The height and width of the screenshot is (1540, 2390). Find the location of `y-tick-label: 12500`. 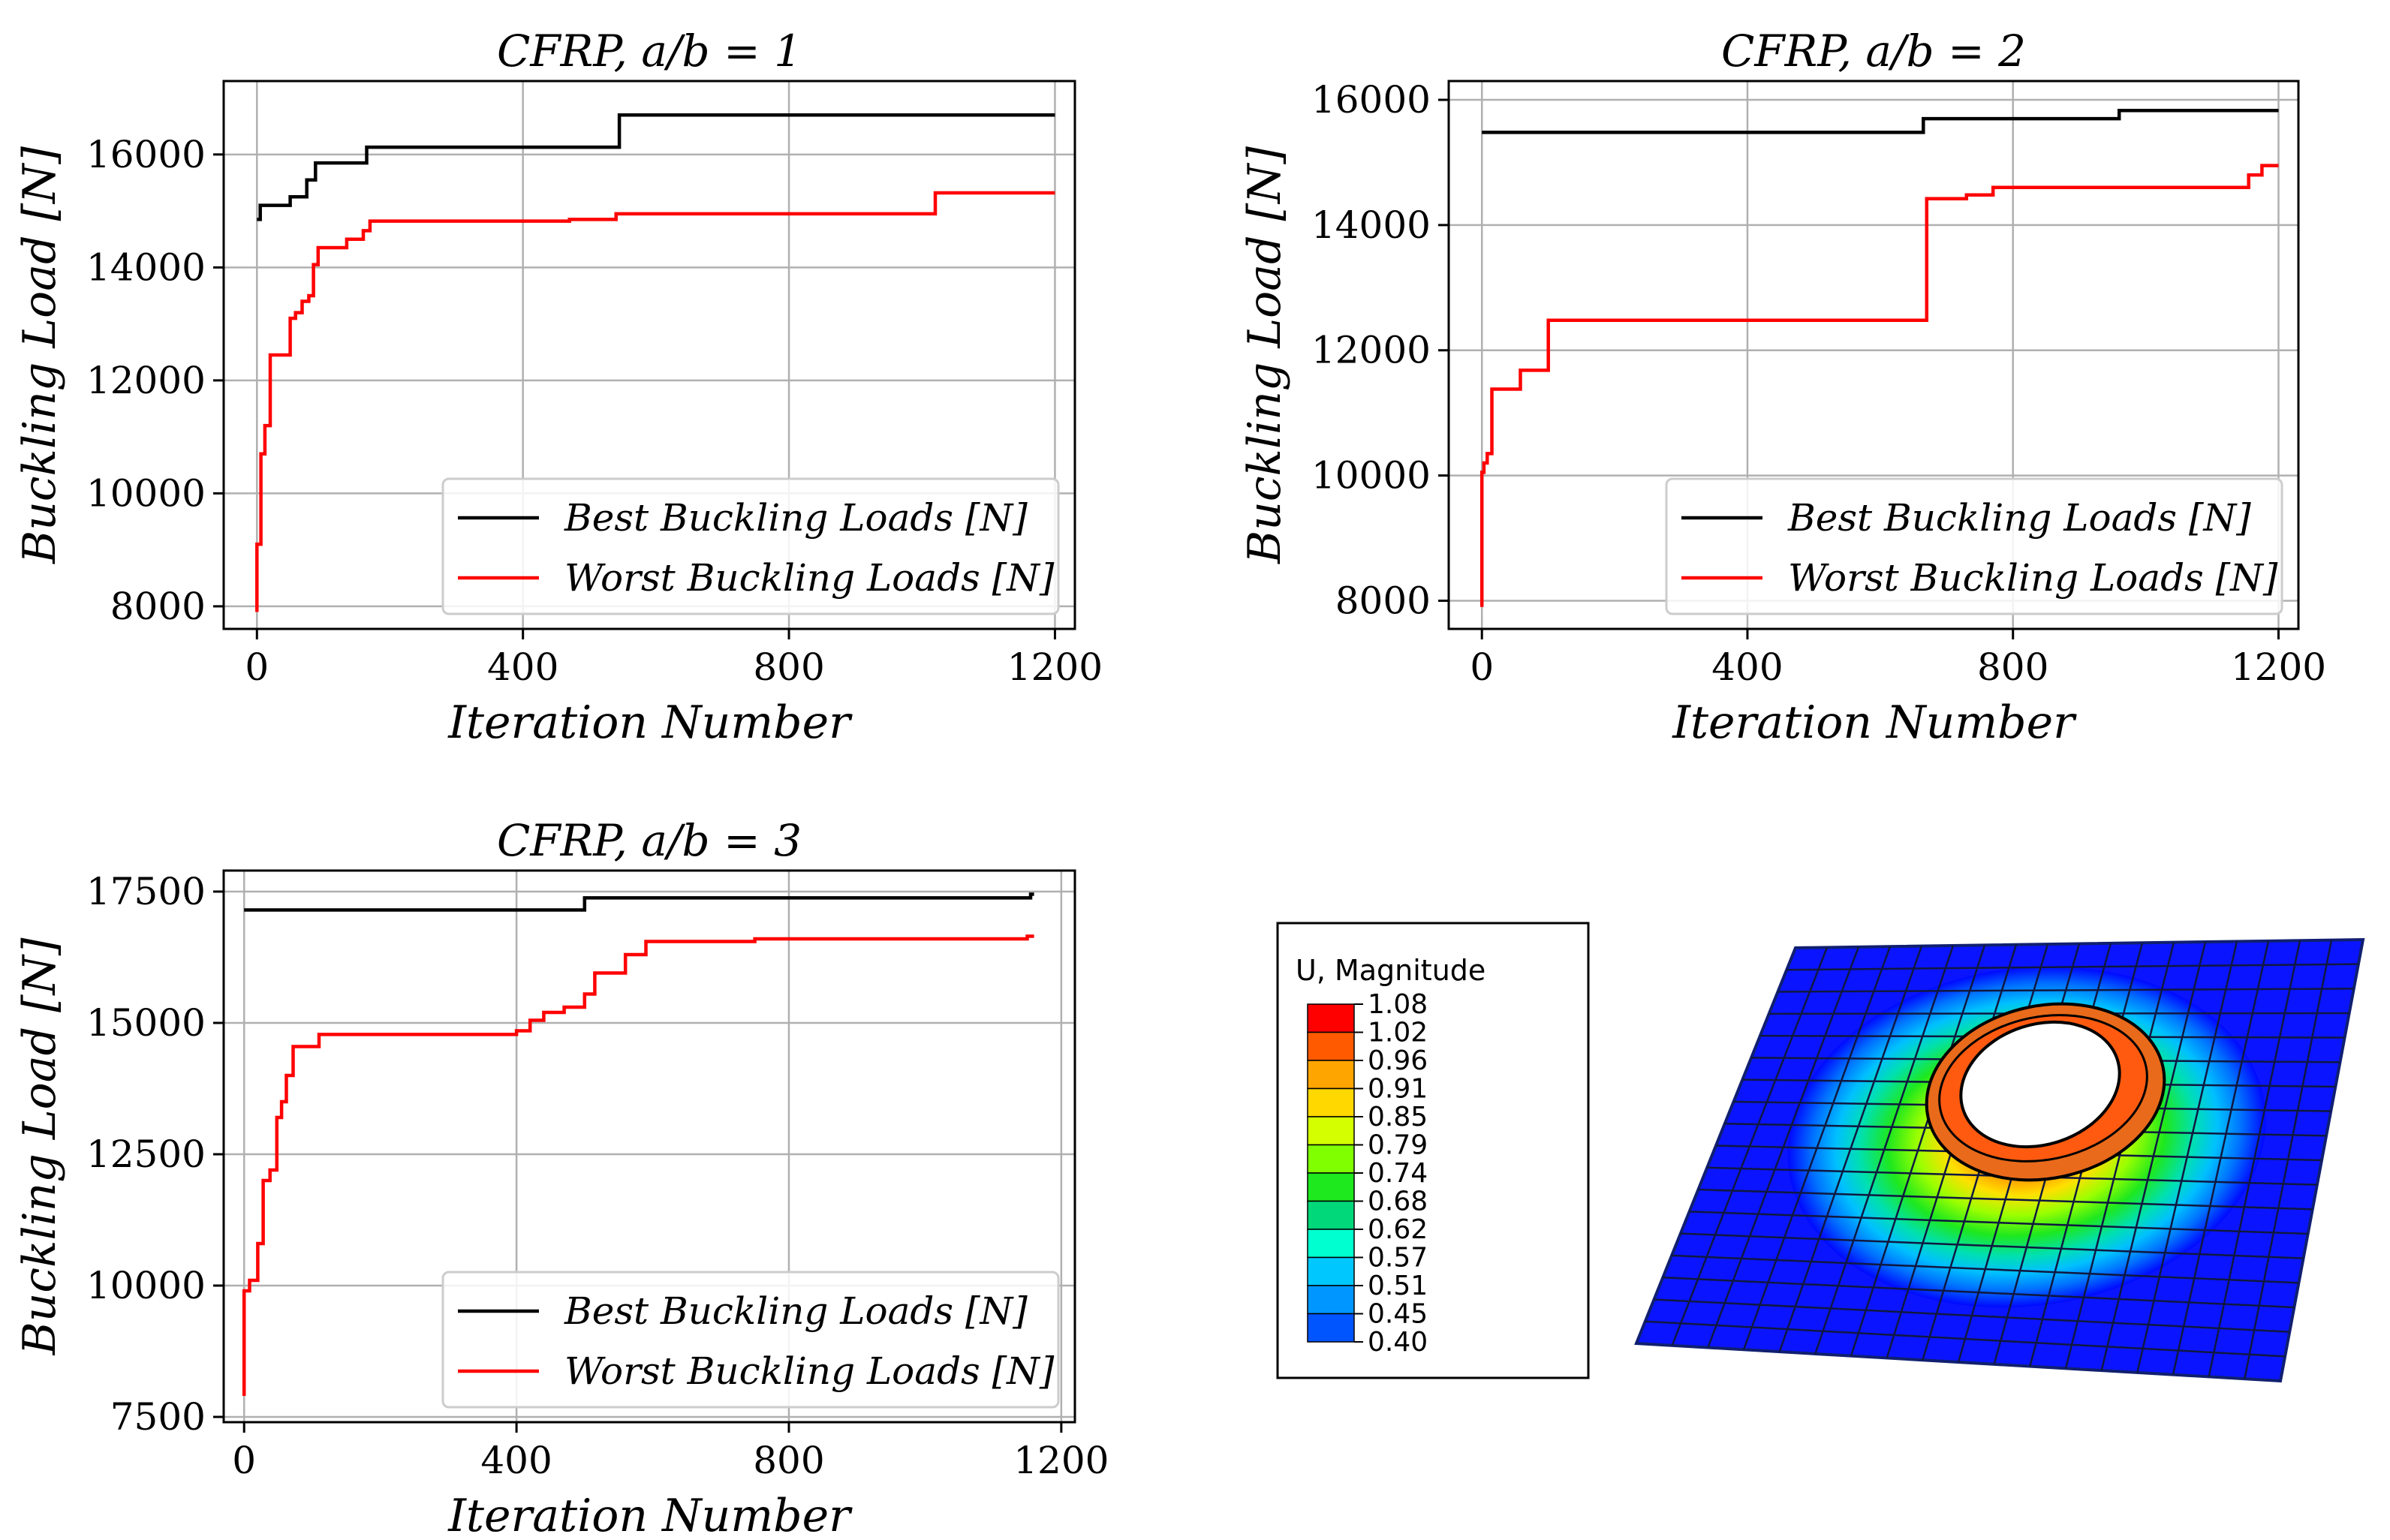

y-tick-label: 12500 is located at coordinates (146, 1154).